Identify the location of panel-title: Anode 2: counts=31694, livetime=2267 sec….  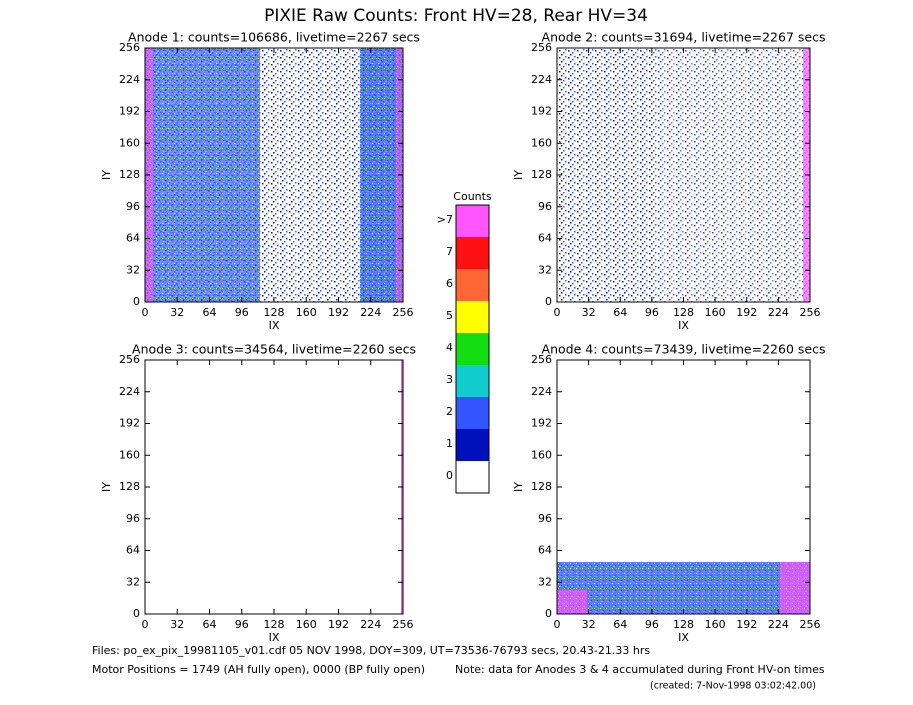
(684, 37).